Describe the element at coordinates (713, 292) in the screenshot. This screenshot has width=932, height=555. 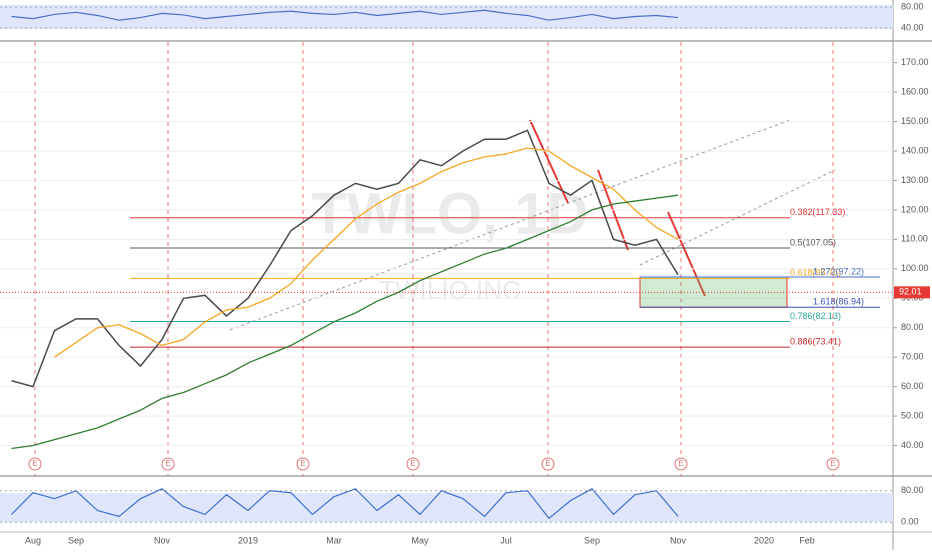
I see `target-zone` at that location.